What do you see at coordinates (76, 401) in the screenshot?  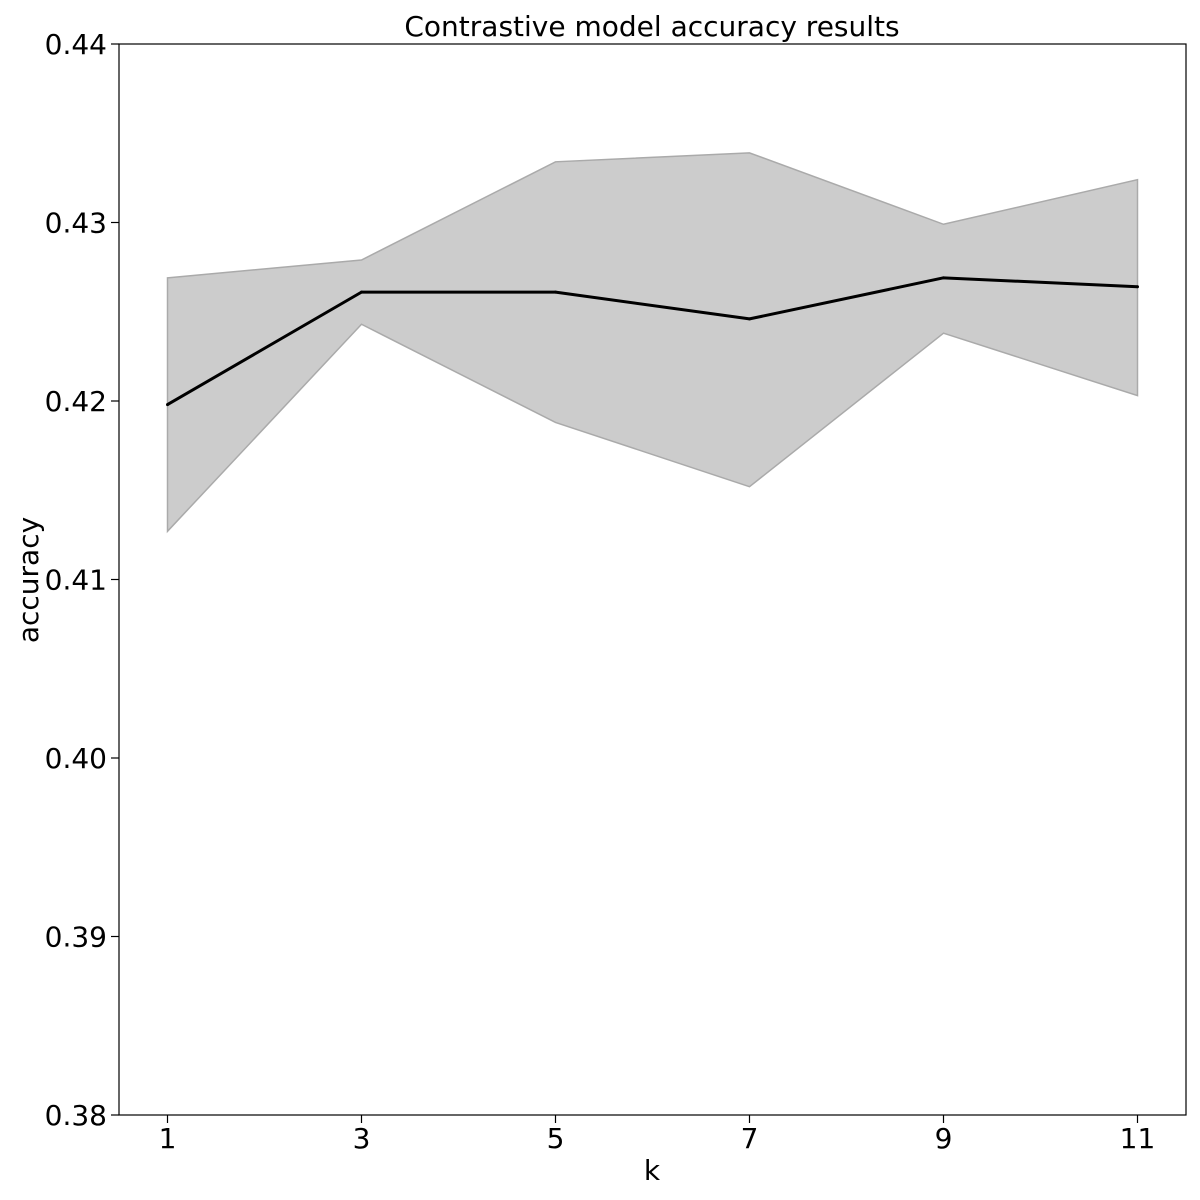 I see `y-tick-label: 0.42` at bounding box center [76, 401].